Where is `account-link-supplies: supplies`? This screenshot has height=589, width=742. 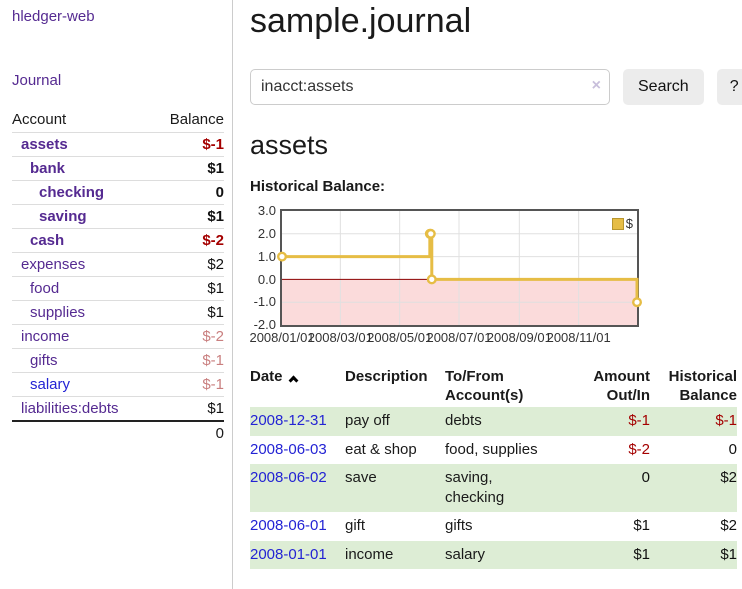
account-link-supplies: supplies is located at coordinates (58, 312).